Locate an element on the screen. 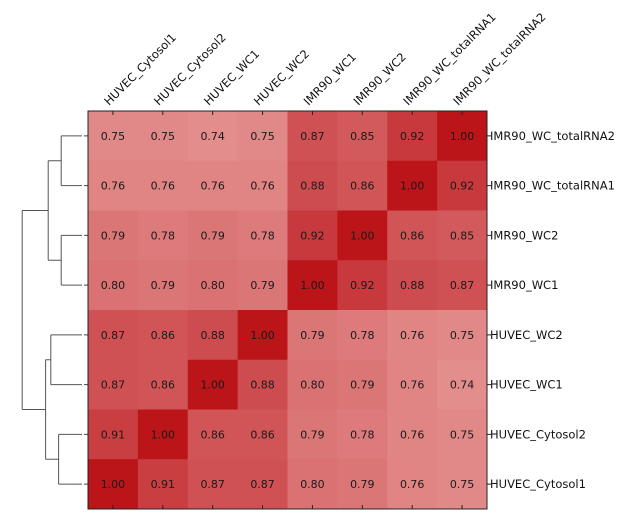  y-tick-label: IMR90_WC1 is located at coordinates (524, 285).